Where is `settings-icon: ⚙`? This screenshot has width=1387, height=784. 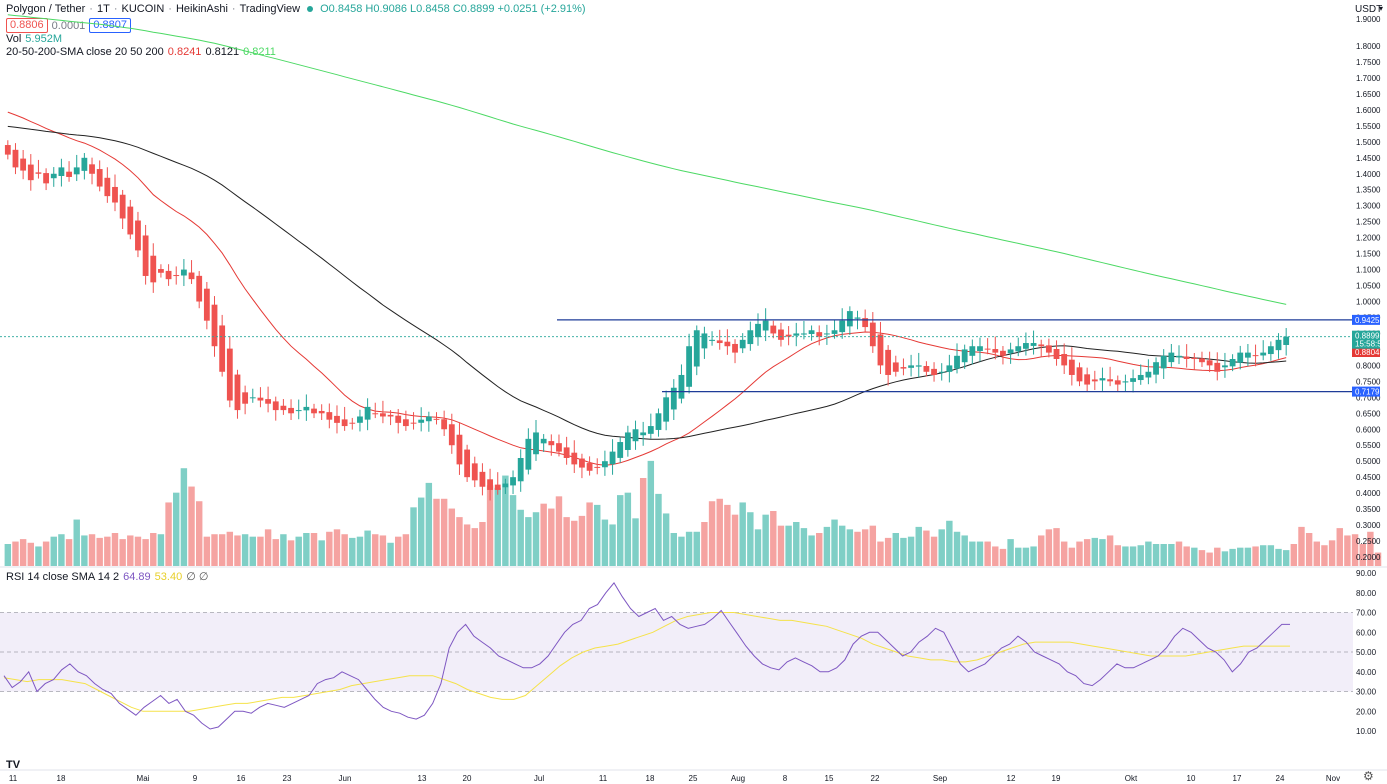
settings-icon: ⚙ is located at coordinates (1368, 776).